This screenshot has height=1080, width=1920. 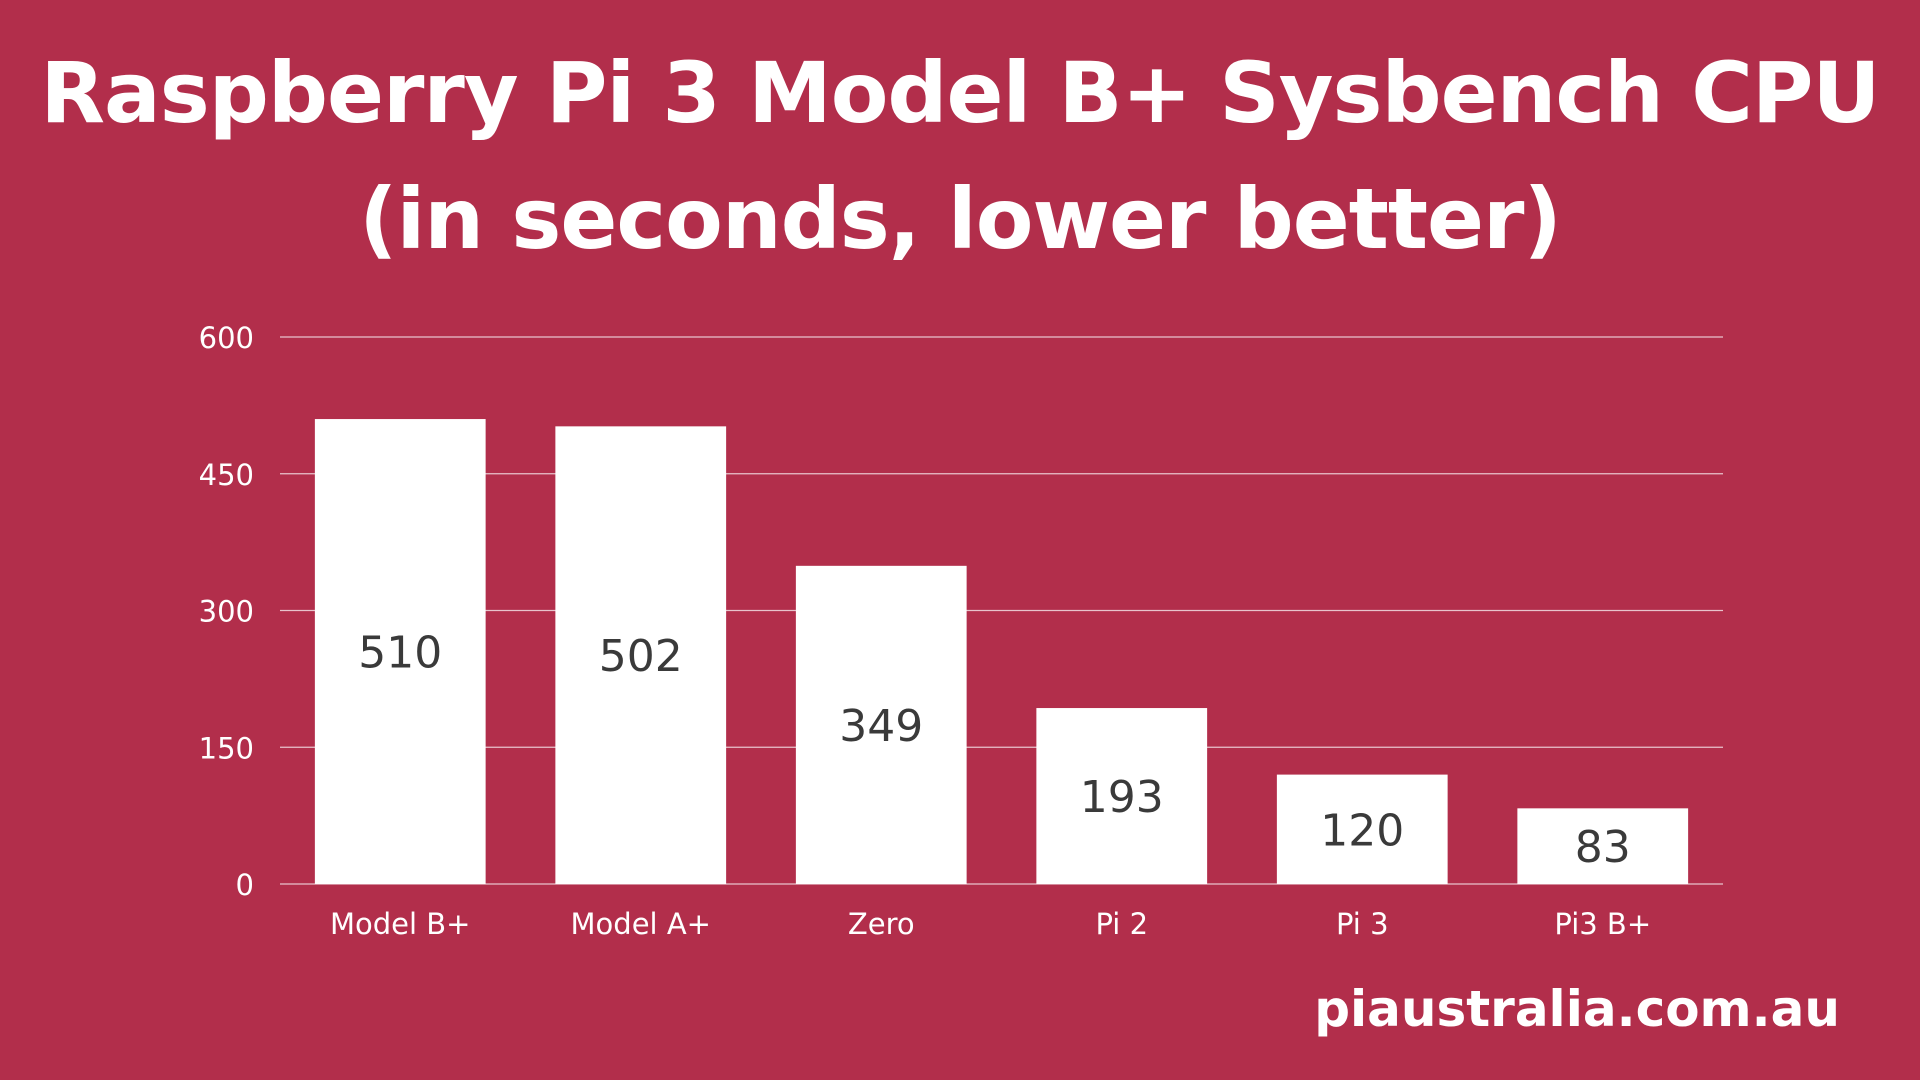 What do you see at coordinates (641, 924) in the screenshot?
I see `x-tick-label: Model A+` at bounding box center [641, 924].